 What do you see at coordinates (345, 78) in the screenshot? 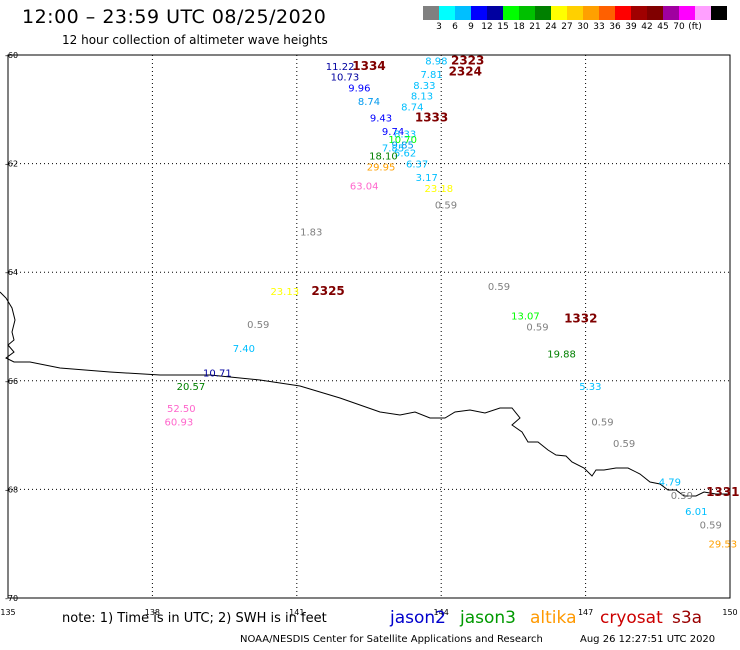
I see `wave-height-point: 10.73` at bounding box center [345, 78].